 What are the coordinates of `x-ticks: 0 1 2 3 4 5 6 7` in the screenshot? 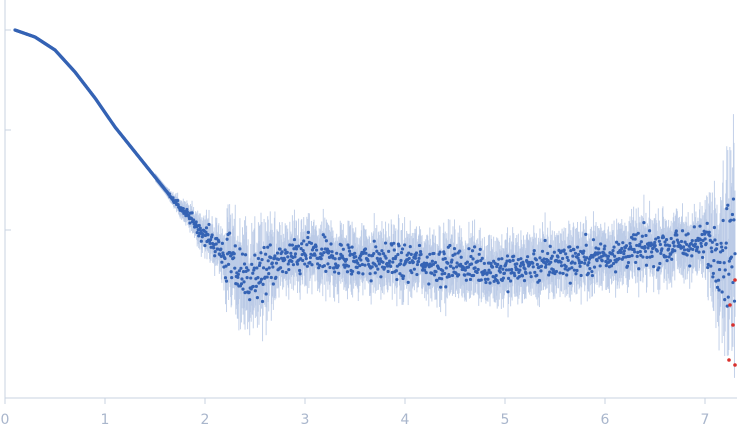 It's located at (355, 413).